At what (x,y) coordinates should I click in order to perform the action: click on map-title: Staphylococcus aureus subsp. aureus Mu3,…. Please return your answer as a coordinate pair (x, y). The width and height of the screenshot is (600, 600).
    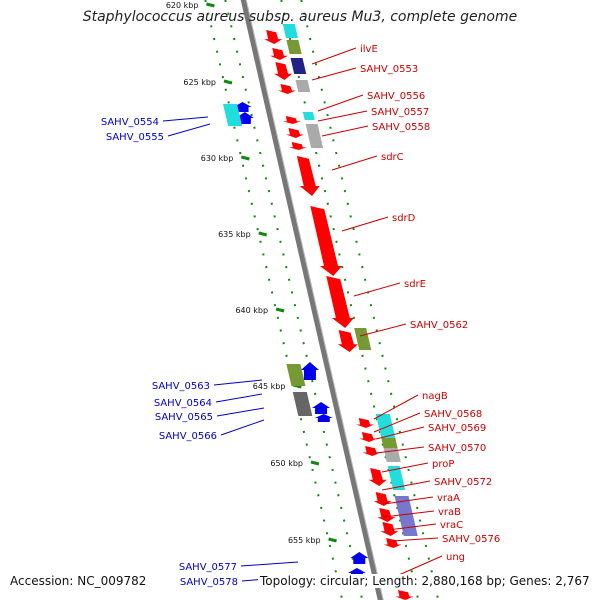
    Looking at the image, I should click on (300, 17).